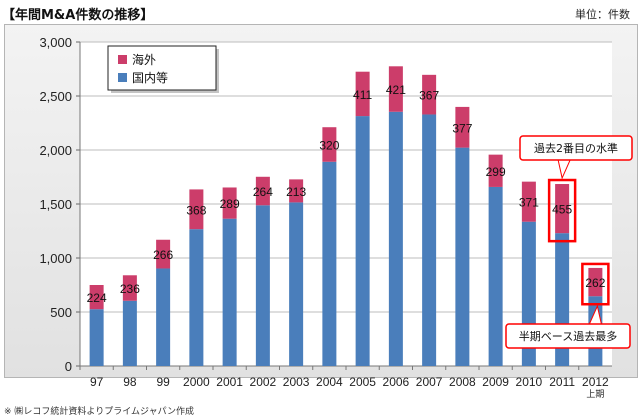 This screenshot has width=640, height=420. I want to click on highlight-box-2011, so click(562, 210).